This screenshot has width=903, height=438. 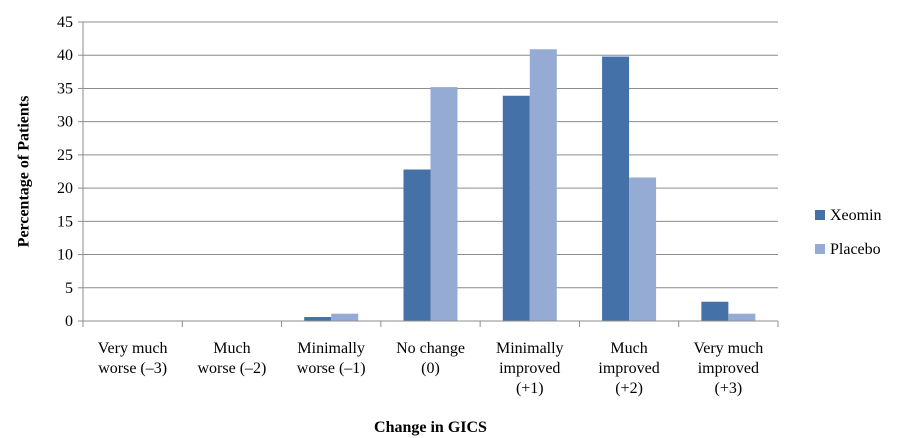 What do you see at coordinates (65, 122) in the screenshot?
I see `y-tick-label: 30` at bounding box center [65, 122].